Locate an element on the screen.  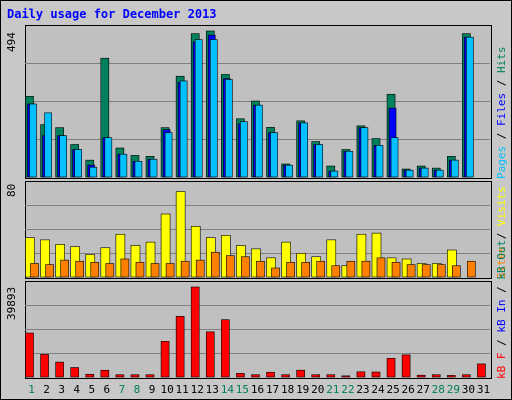
x-tick-label-day-11: 11 is located at coordinates (182, 389).